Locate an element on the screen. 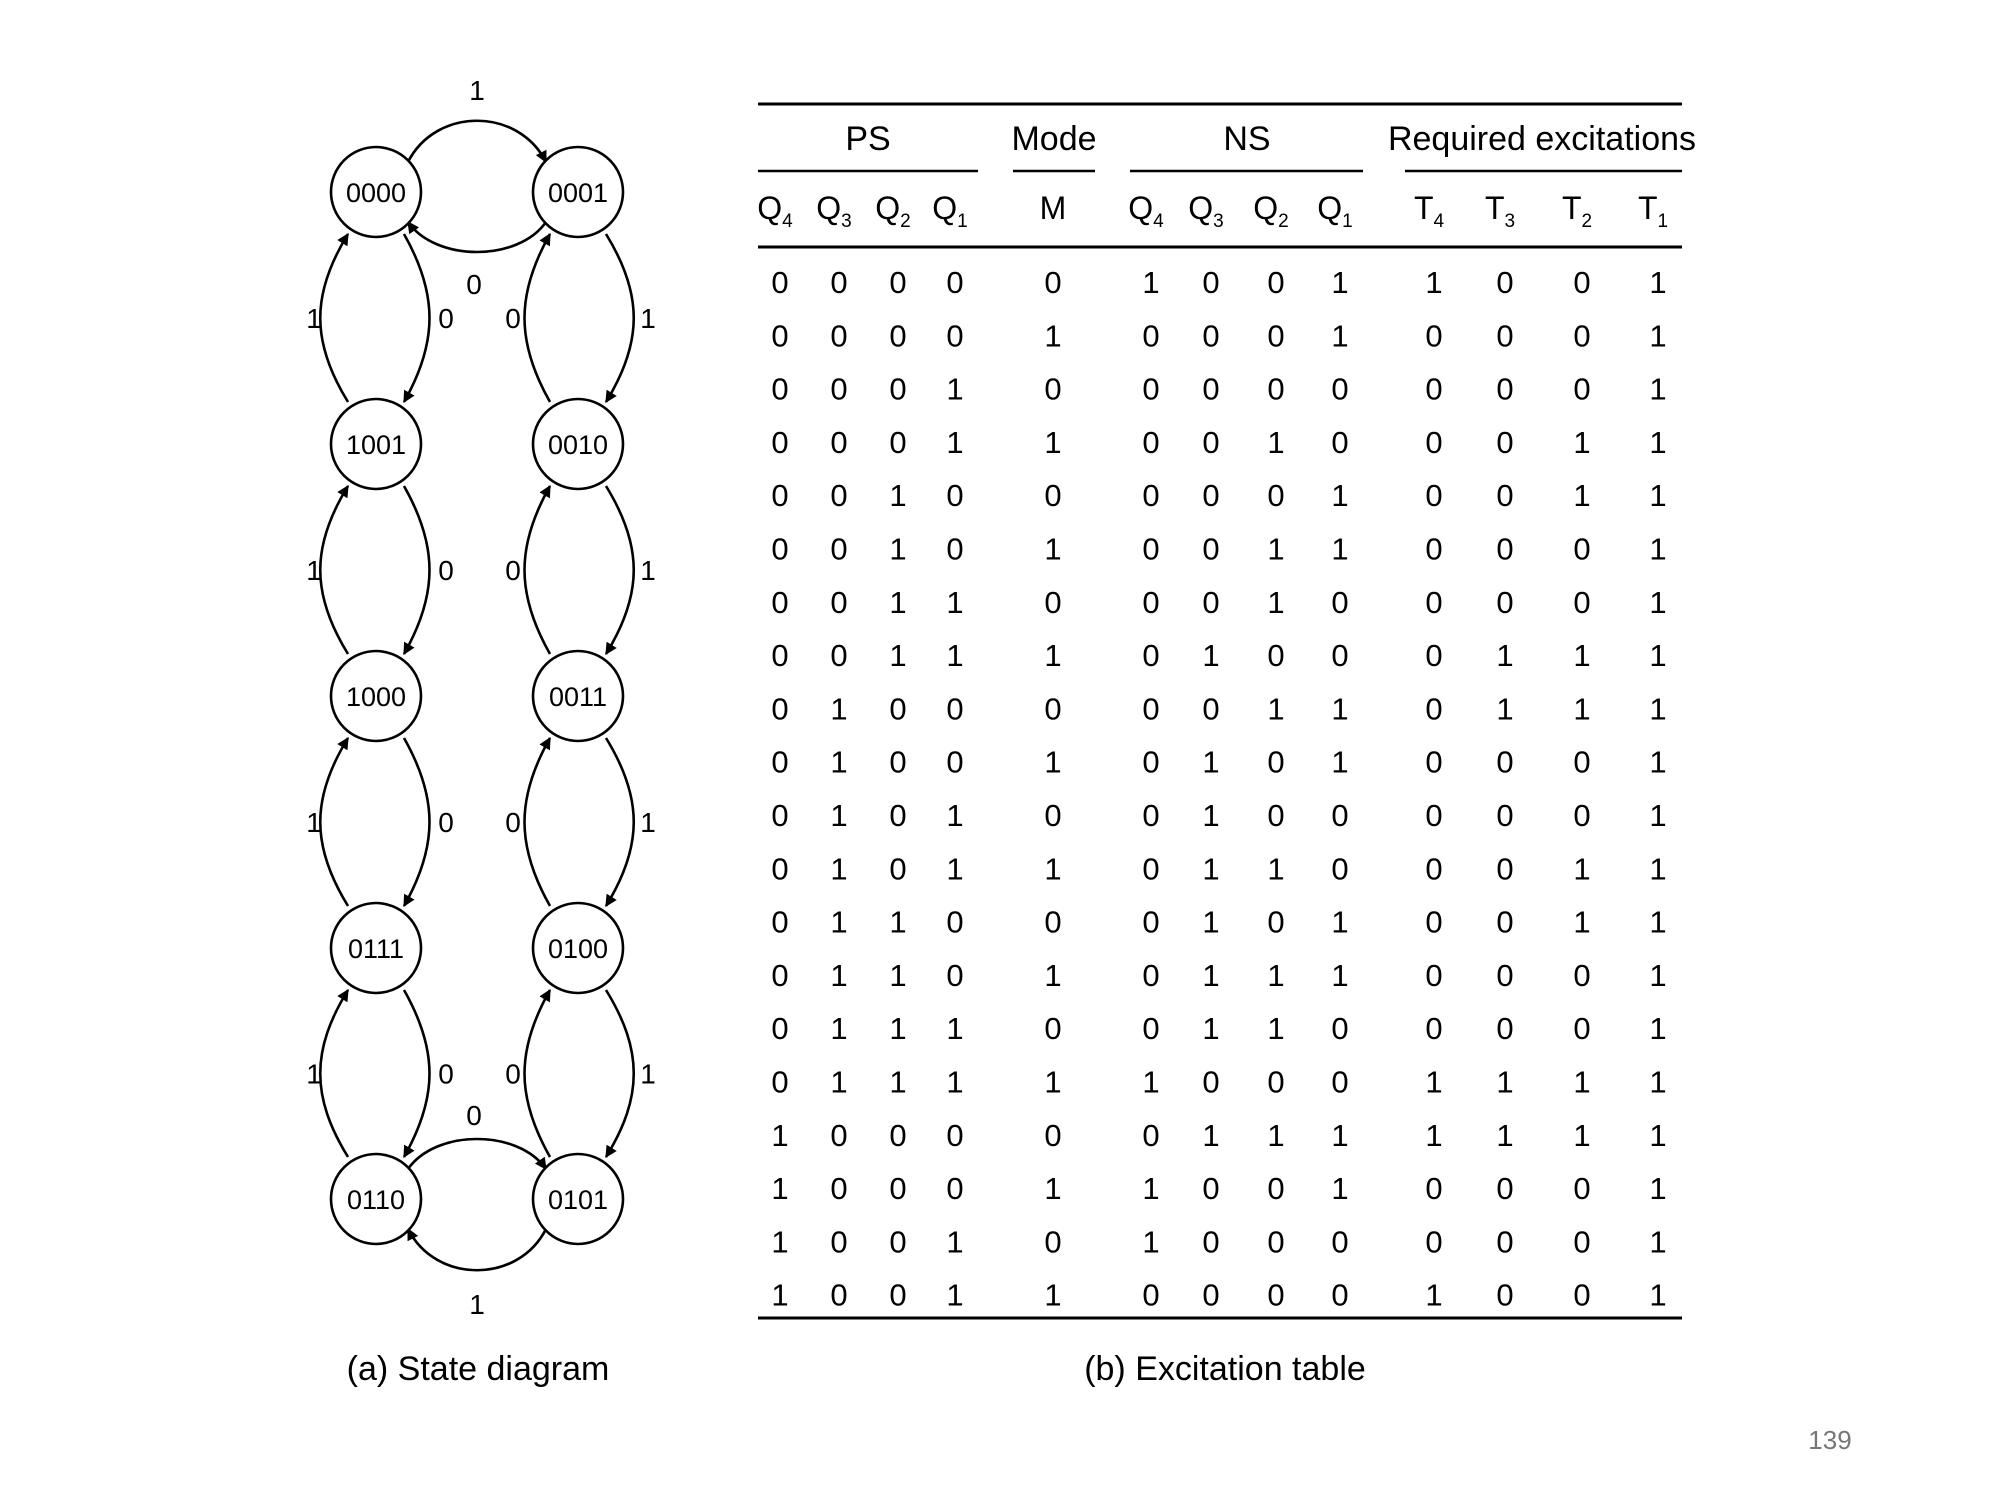 The height and width of the screenshot is (1500, 2000). table-row: 0 0 0 0 0 1 0 0 1 1 0 0 1 is located at coordinates (1218, 282).